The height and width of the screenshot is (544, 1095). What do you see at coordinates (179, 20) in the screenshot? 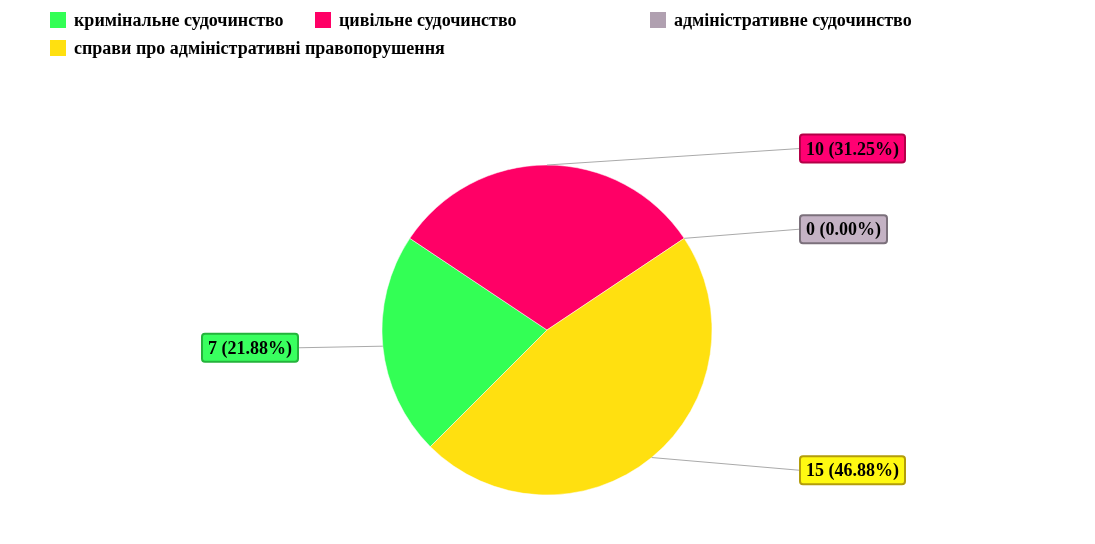
I see `legend-label: кримінальне судочинство` at bounding box center [179, 20].